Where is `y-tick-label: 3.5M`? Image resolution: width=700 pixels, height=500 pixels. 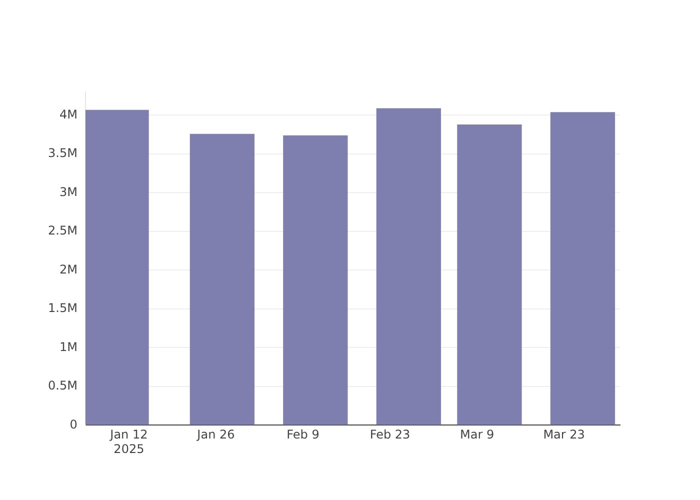
y-tick-label: 3.5M is located at coordinates (63, 153).